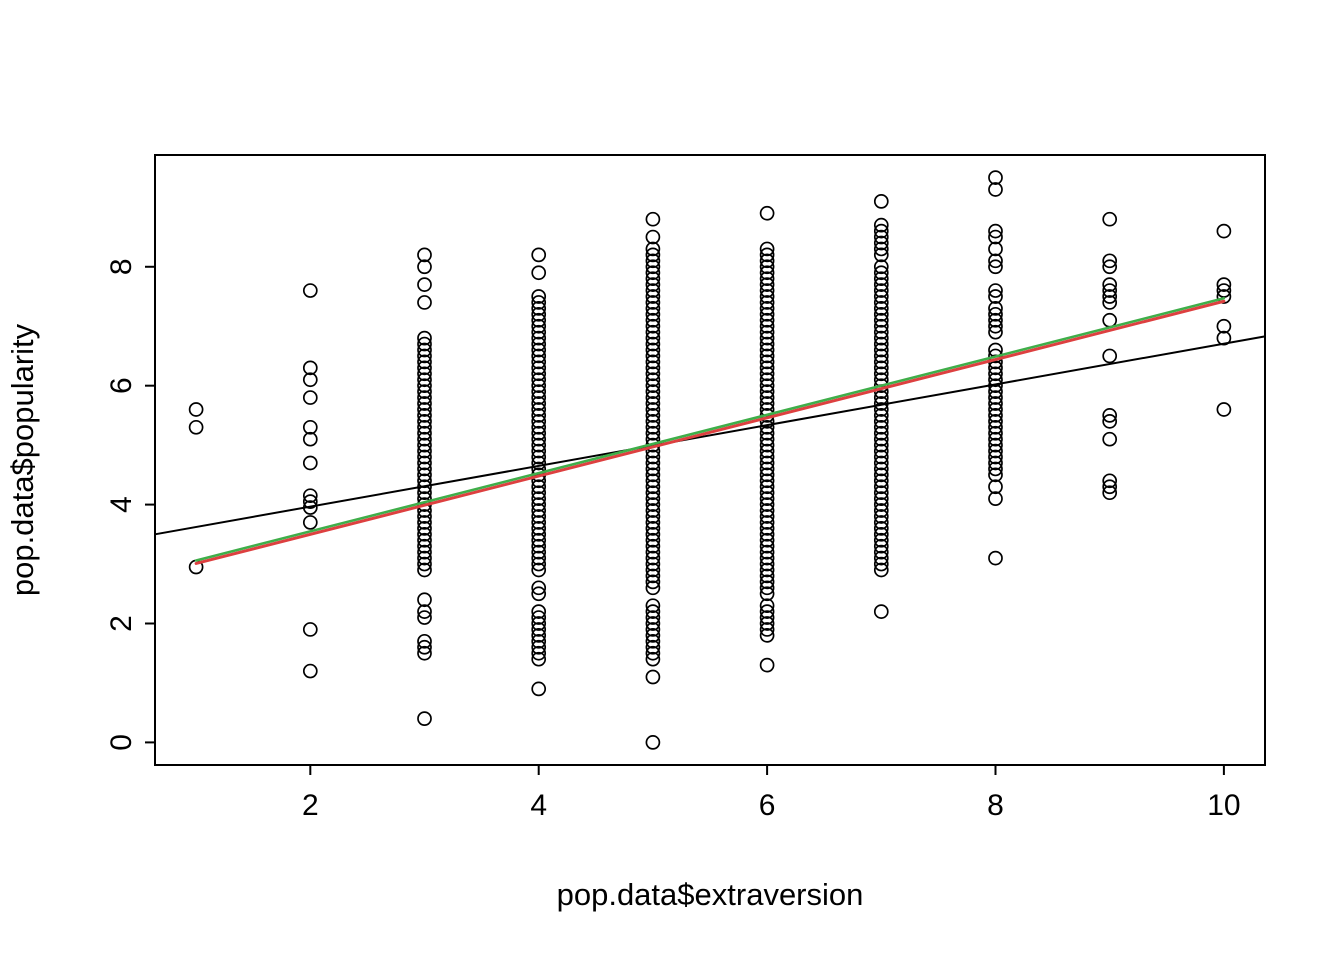  Describe the element at coordinates (22, 459) in the screenshot. I see `y-axis-title: pop.data$popularity` at that location.